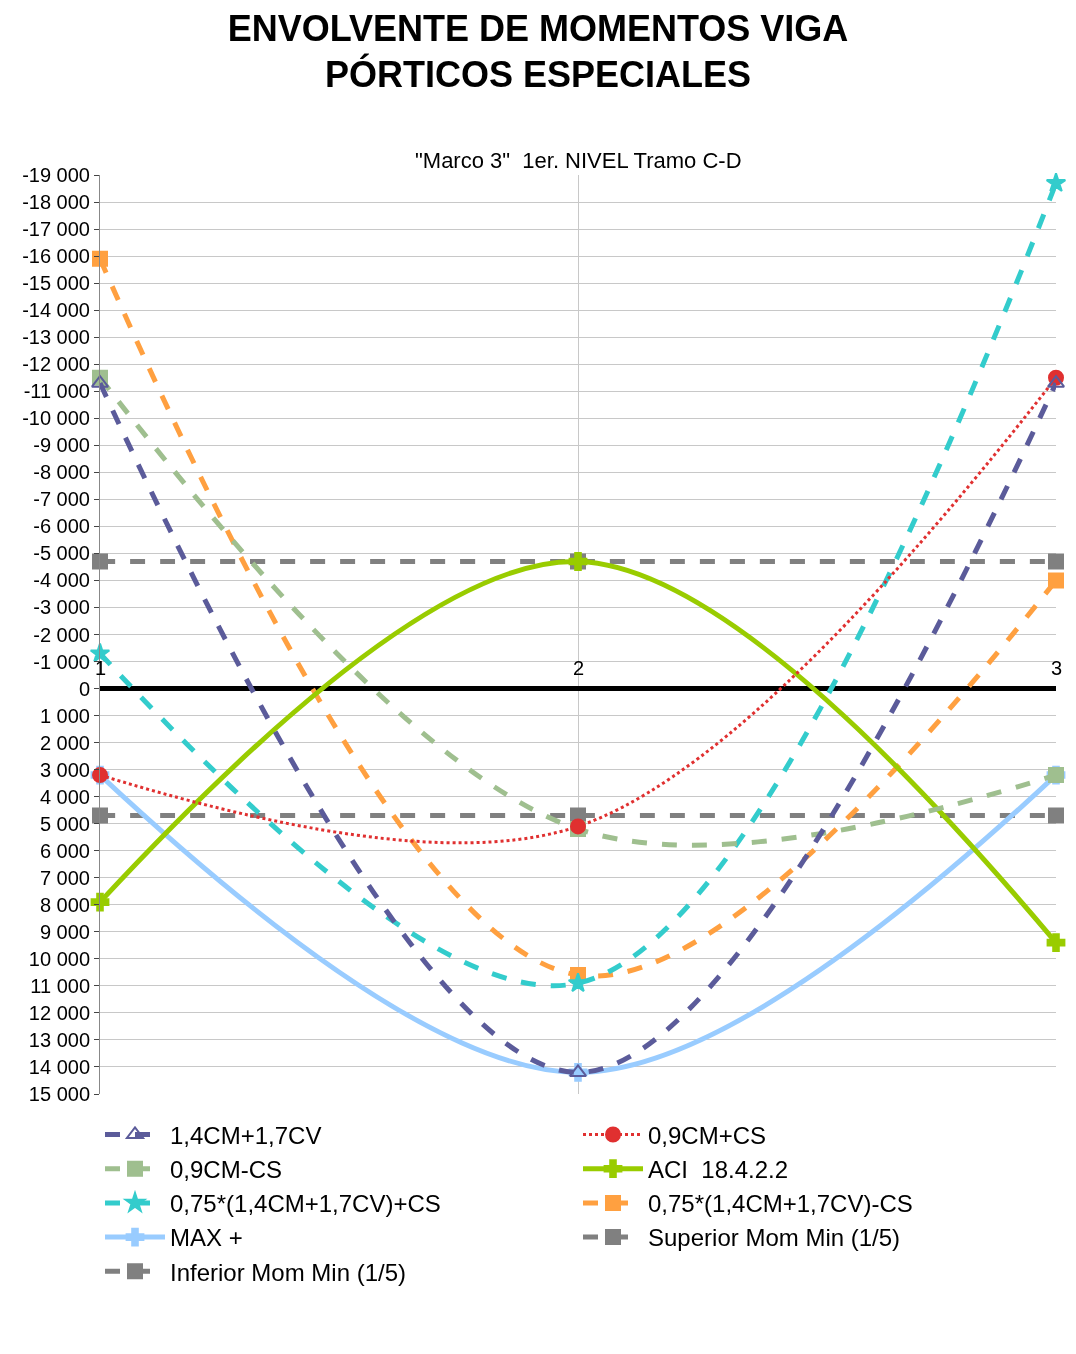  What do you see at coordinates (61, 499) in the screenshot?
I see `y-tick-label: -7 000` at bounding box center [61, 499].